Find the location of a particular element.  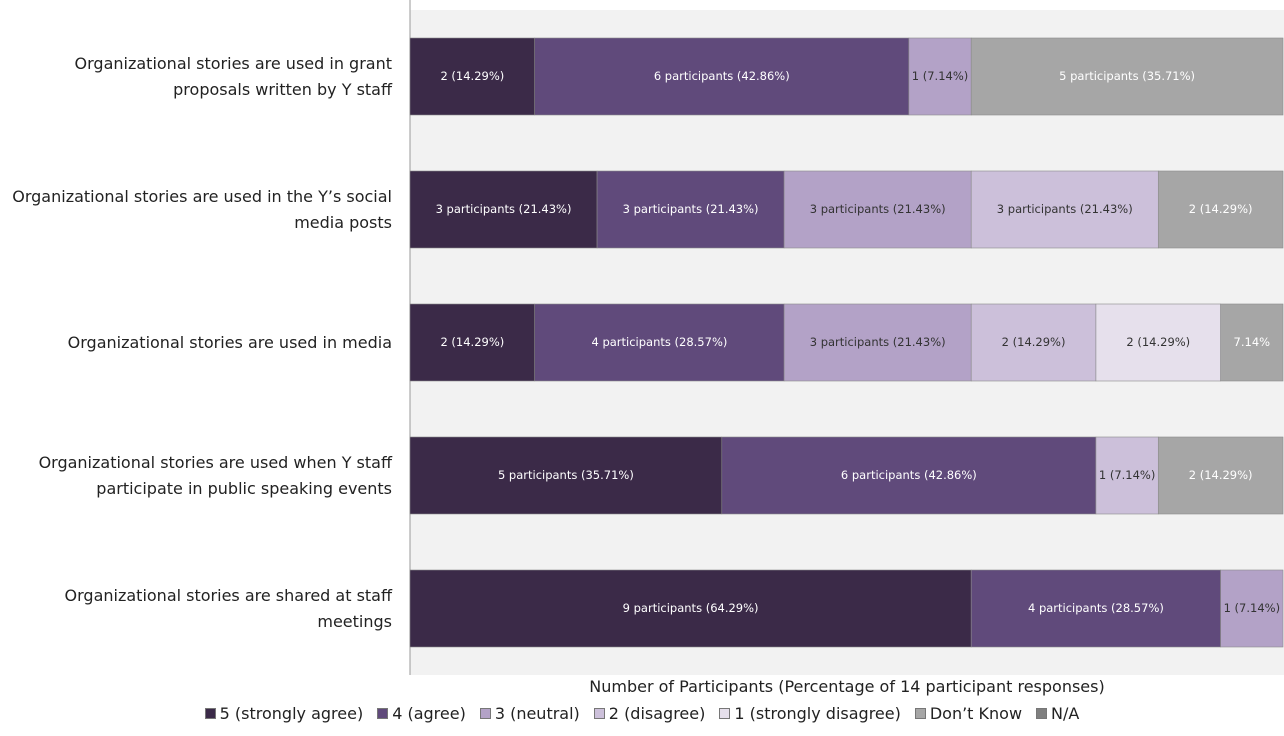

legend-item: 3 (neutral) is located at coordinates (529, 713).